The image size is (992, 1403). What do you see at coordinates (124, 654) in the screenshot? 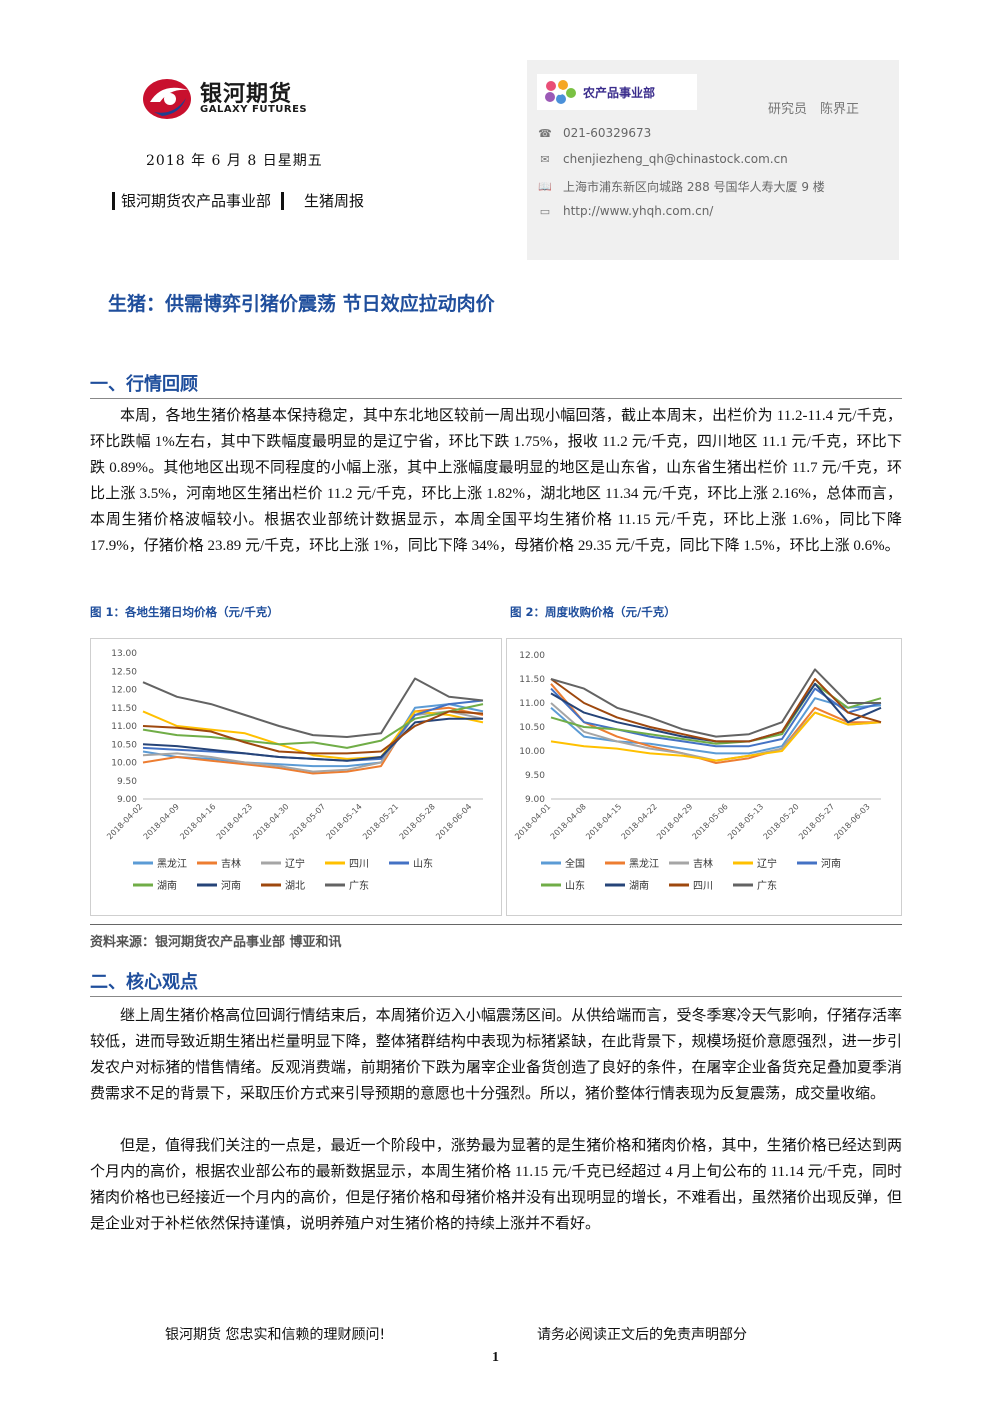
I see `y-tick-label: 13.00` at bounding box center [124, 654].